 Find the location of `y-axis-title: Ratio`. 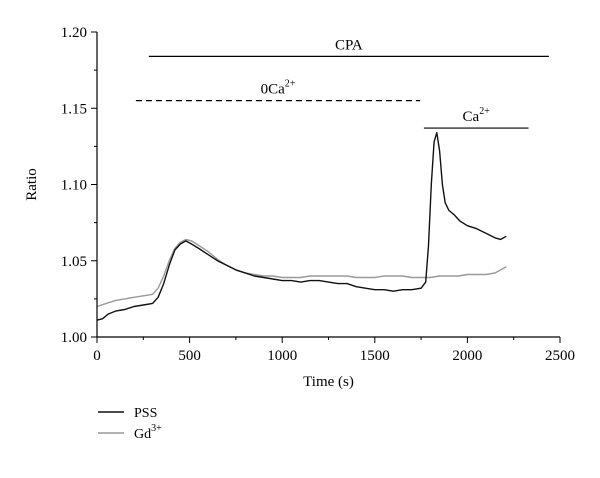

y-axis-title: Ratio is located at coordinates (32, 184).